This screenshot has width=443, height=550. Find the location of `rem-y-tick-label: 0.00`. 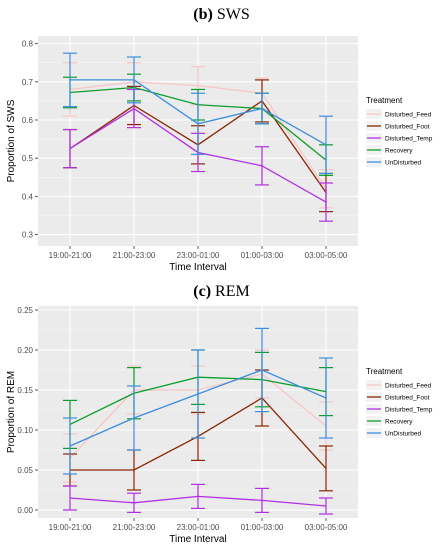

rem-y-tick-label: 0.00 is located at coordinates (25, 510).